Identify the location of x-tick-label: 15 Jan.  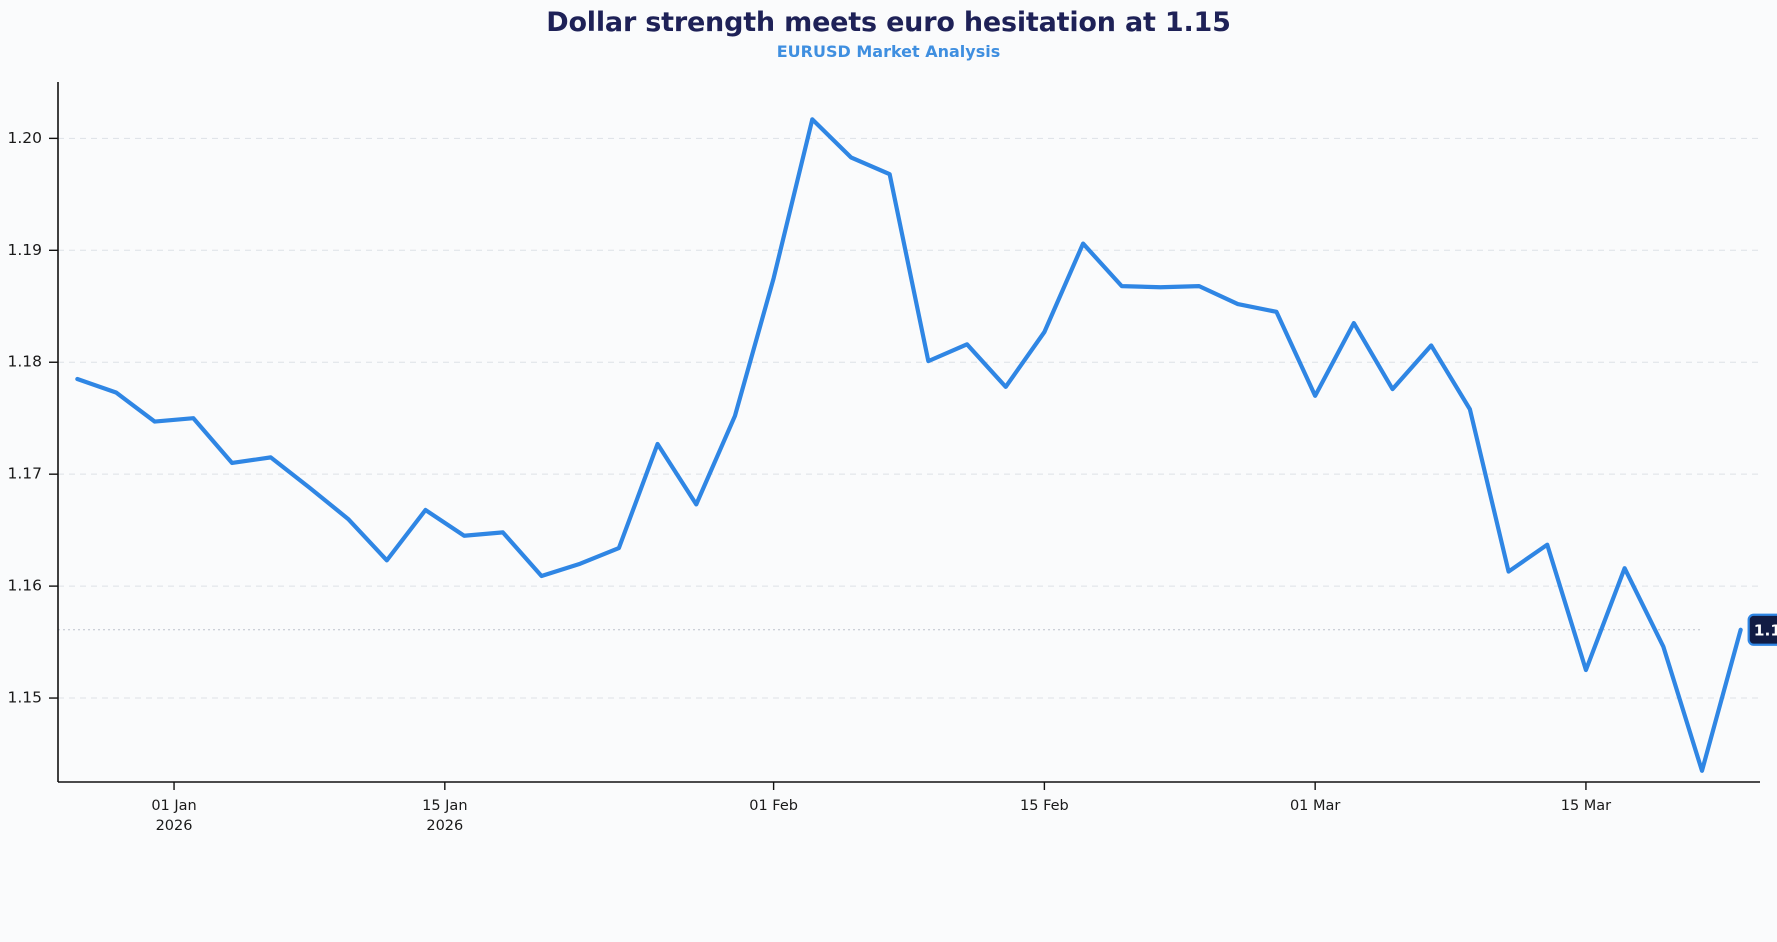
(444, 806).